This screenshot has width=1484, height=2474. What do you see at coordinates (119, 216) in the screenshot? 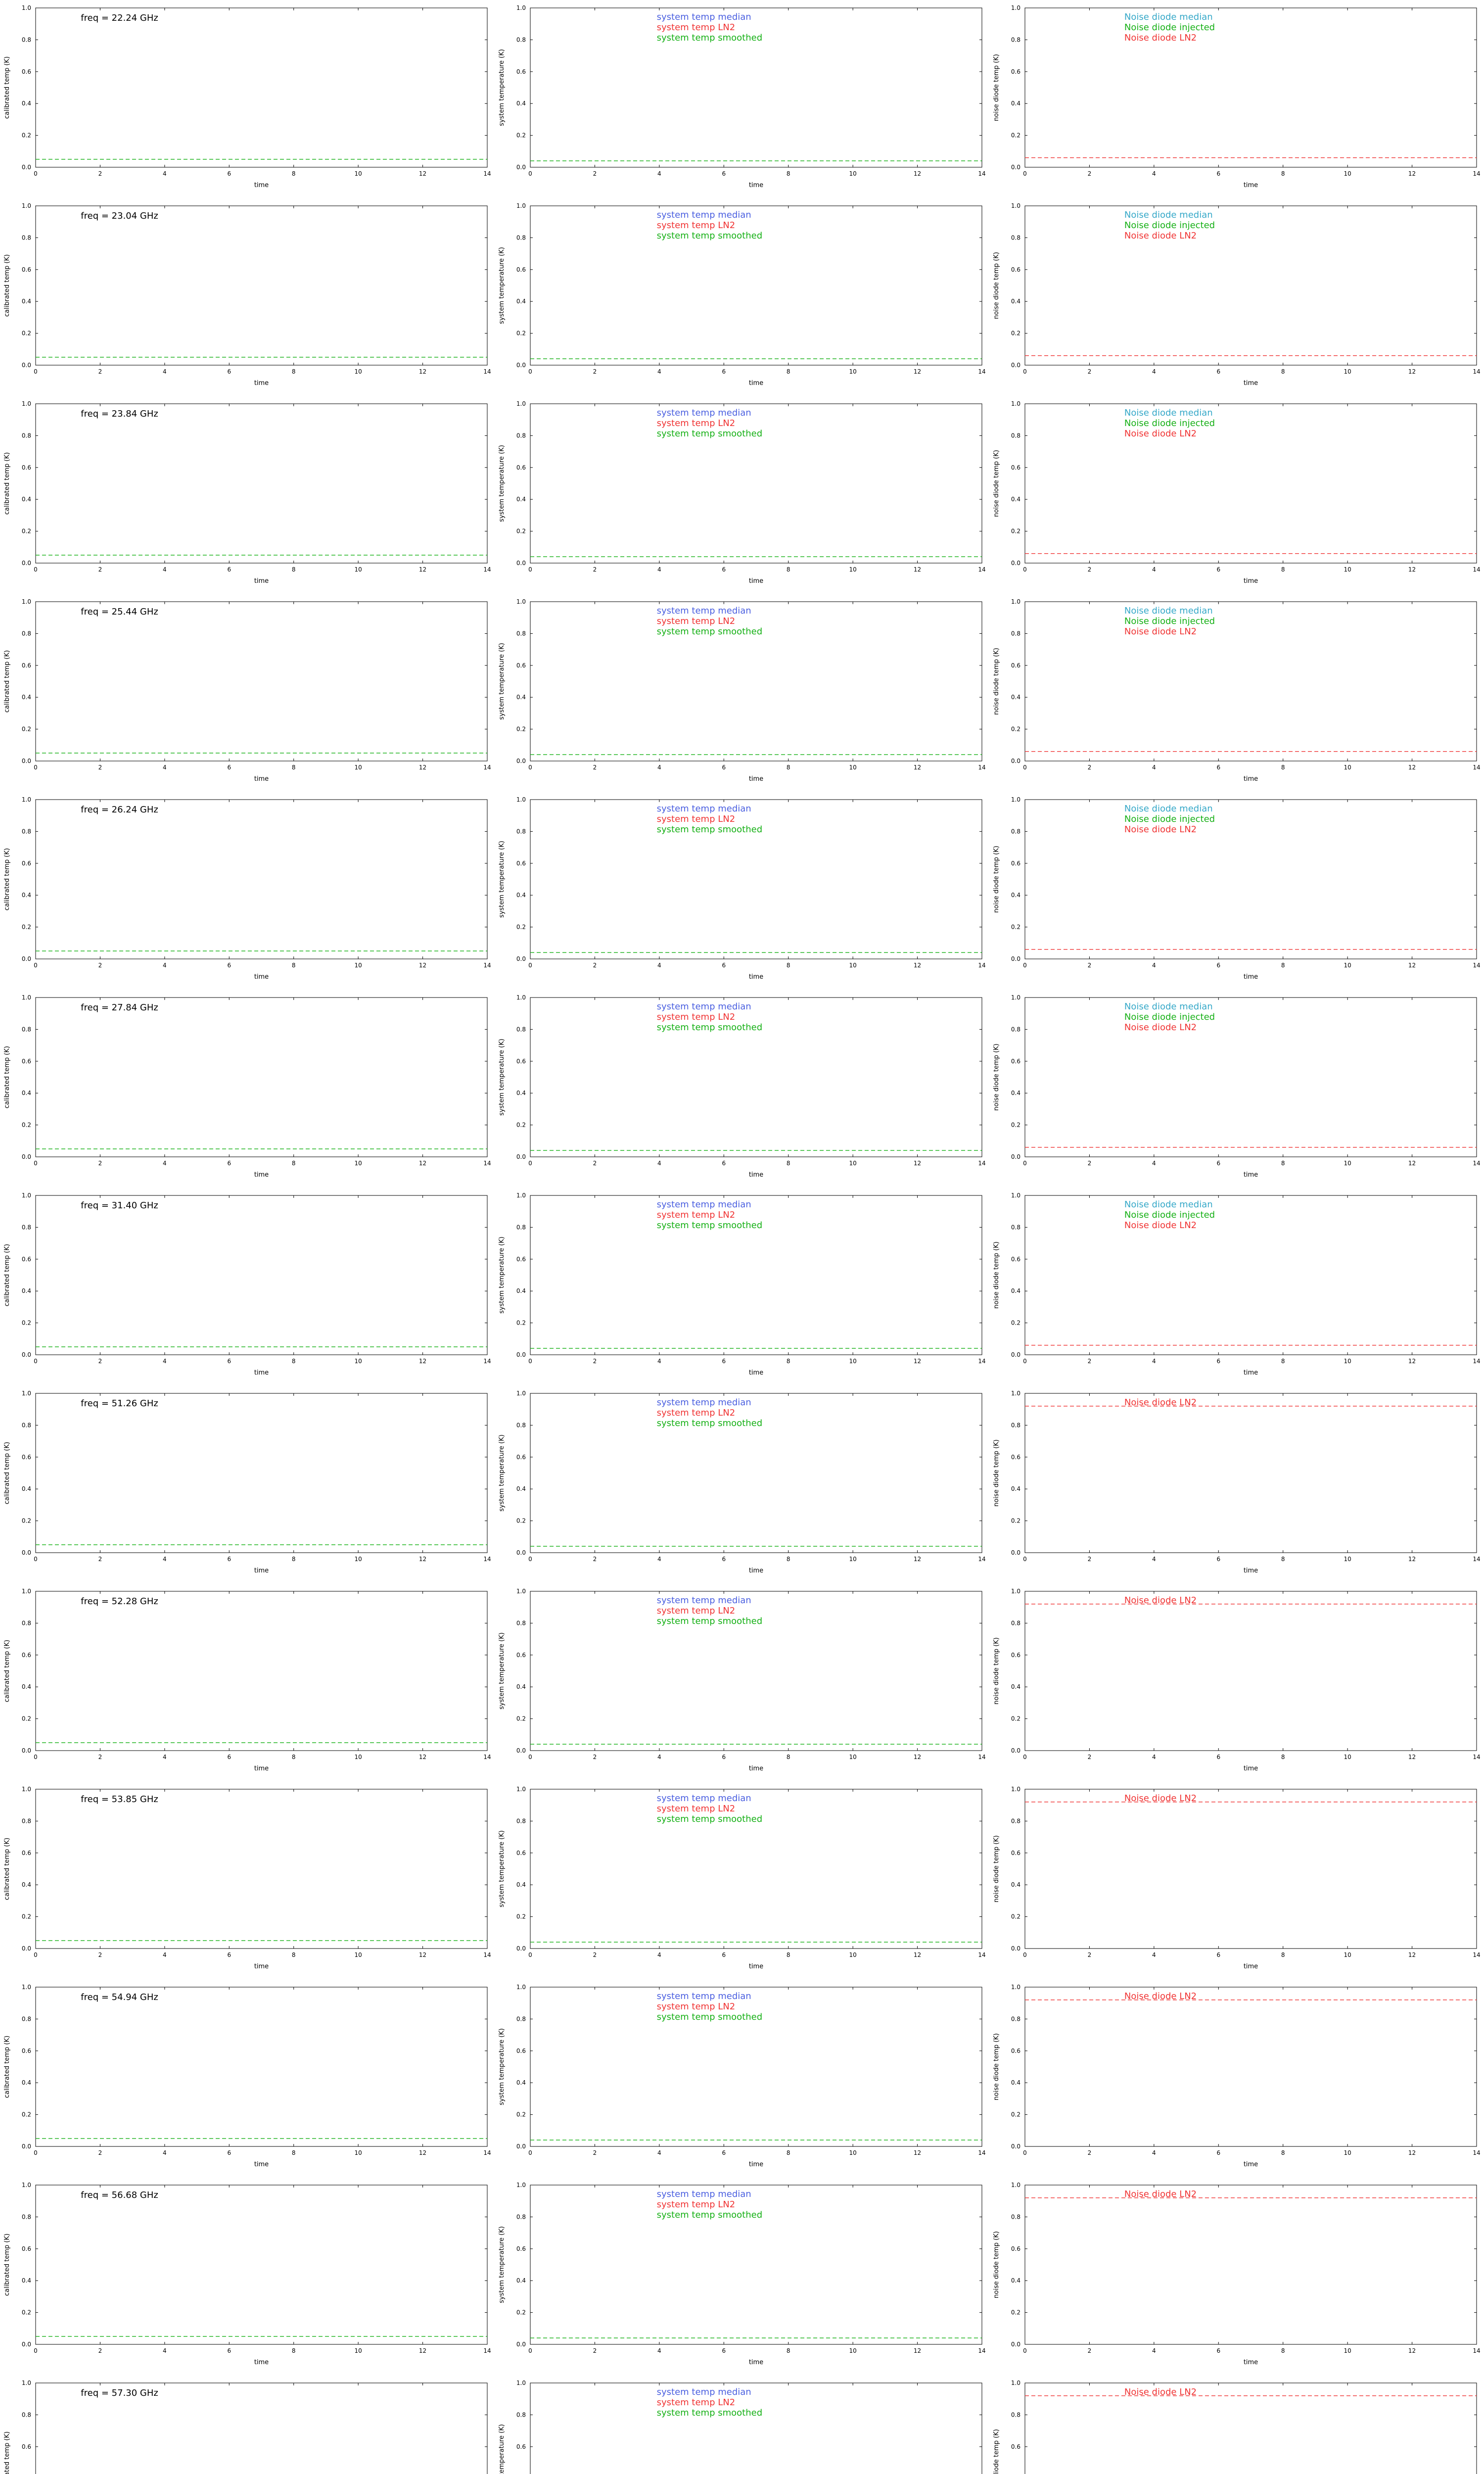
I see `freq-label: freq = 23.04 GHz` at bounding box center [119, 216].